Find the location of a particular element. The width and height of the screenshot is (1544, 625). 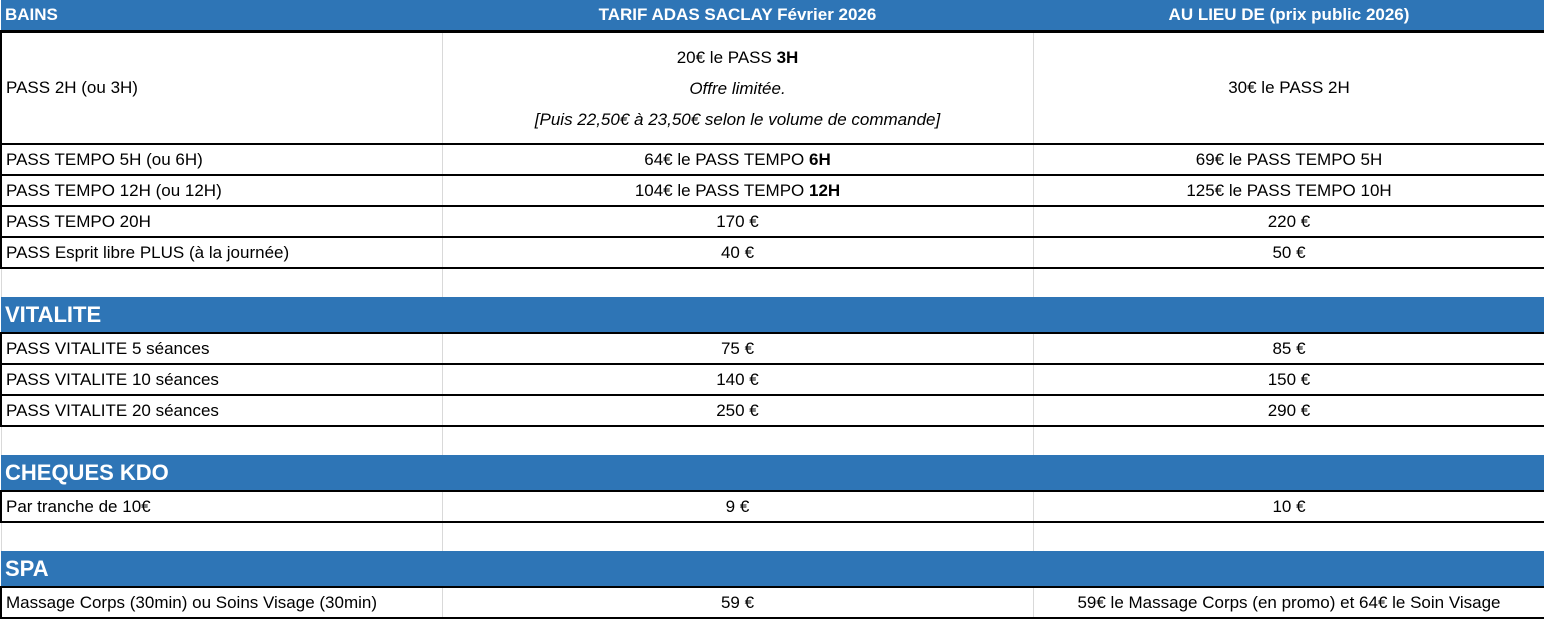

section-header-spa: SPA is located at coordinates (772, 569).